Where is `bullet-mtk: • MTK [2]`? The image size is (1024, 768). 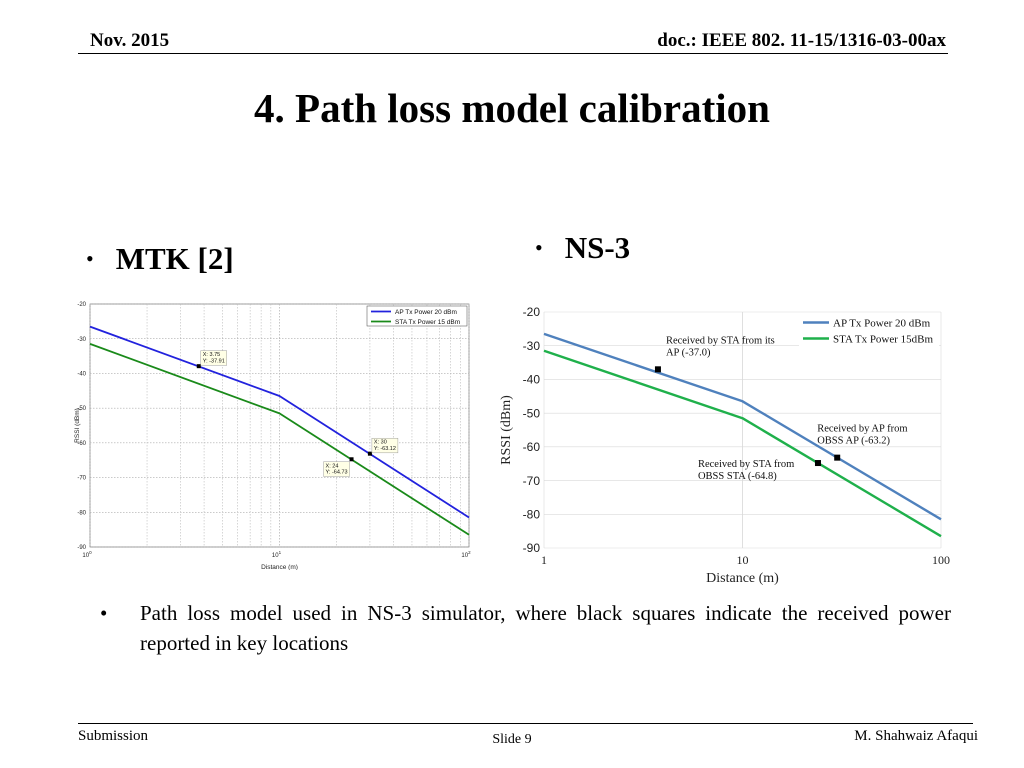 bullet-mtk: • MTK [2] is located at coordinates (160, 259).